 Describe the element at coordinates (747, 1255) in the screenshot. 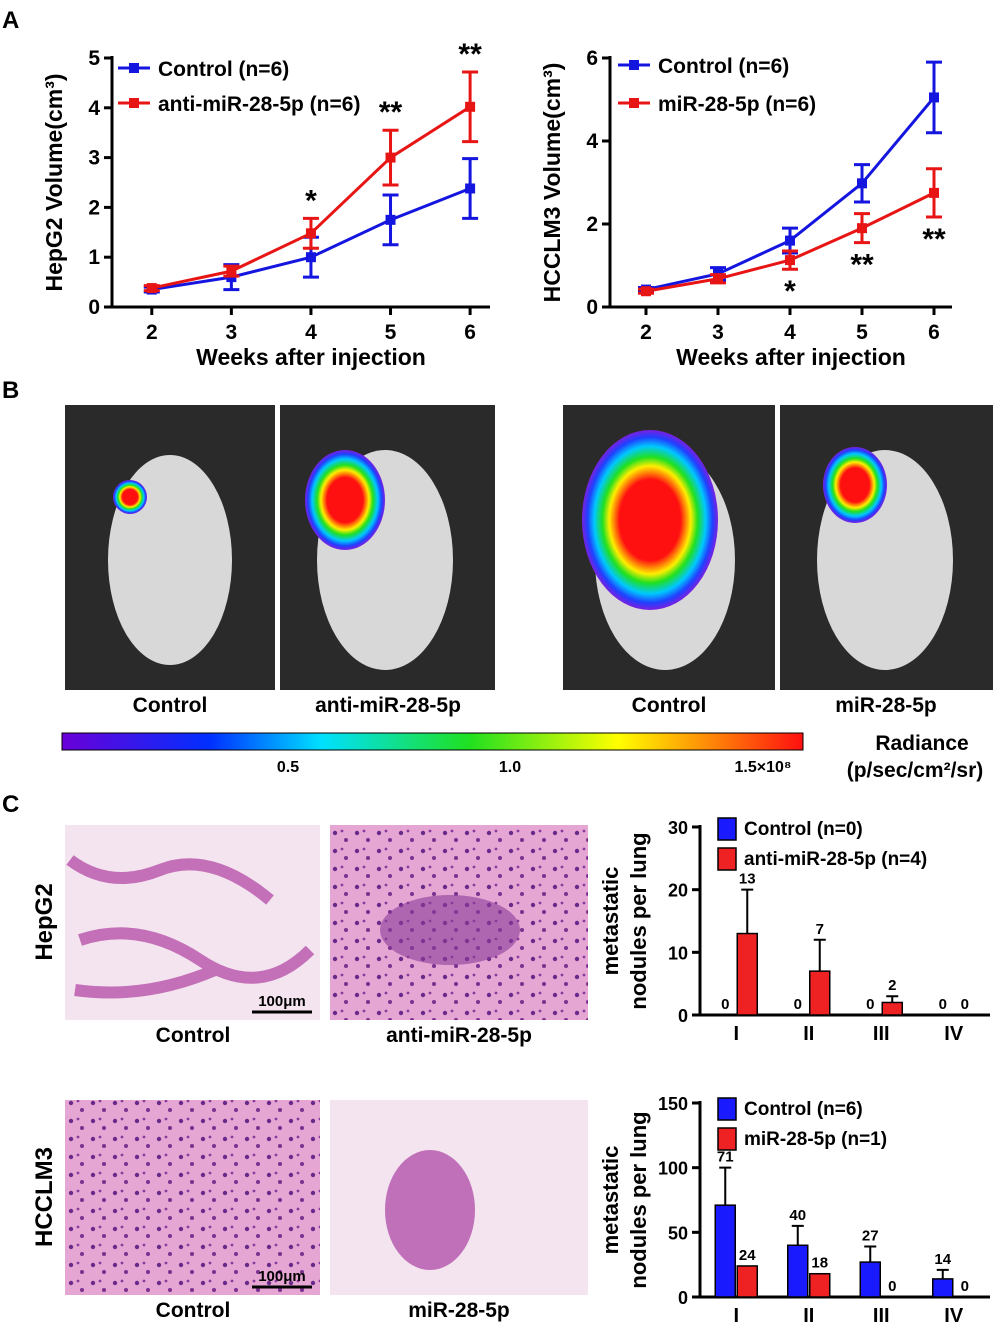

I see `value-label: 24` at that location.